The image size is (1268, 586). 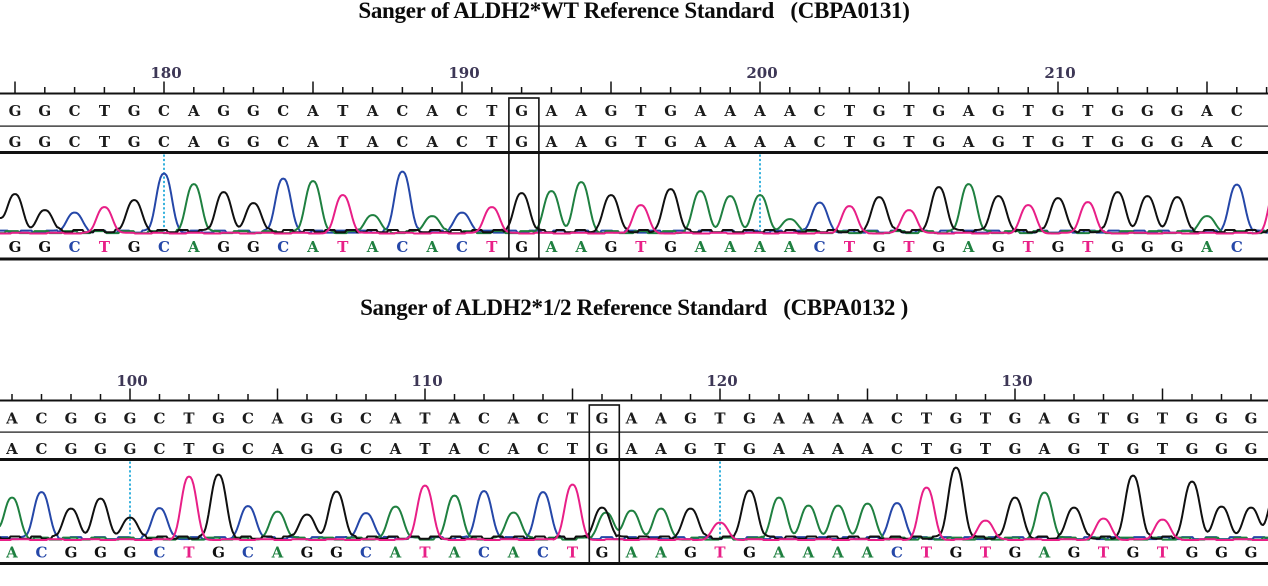 What do you see at coordinates (761, 73) in the screenshot?
I see `ruler-label: 200` at bounding box center [761, 73].